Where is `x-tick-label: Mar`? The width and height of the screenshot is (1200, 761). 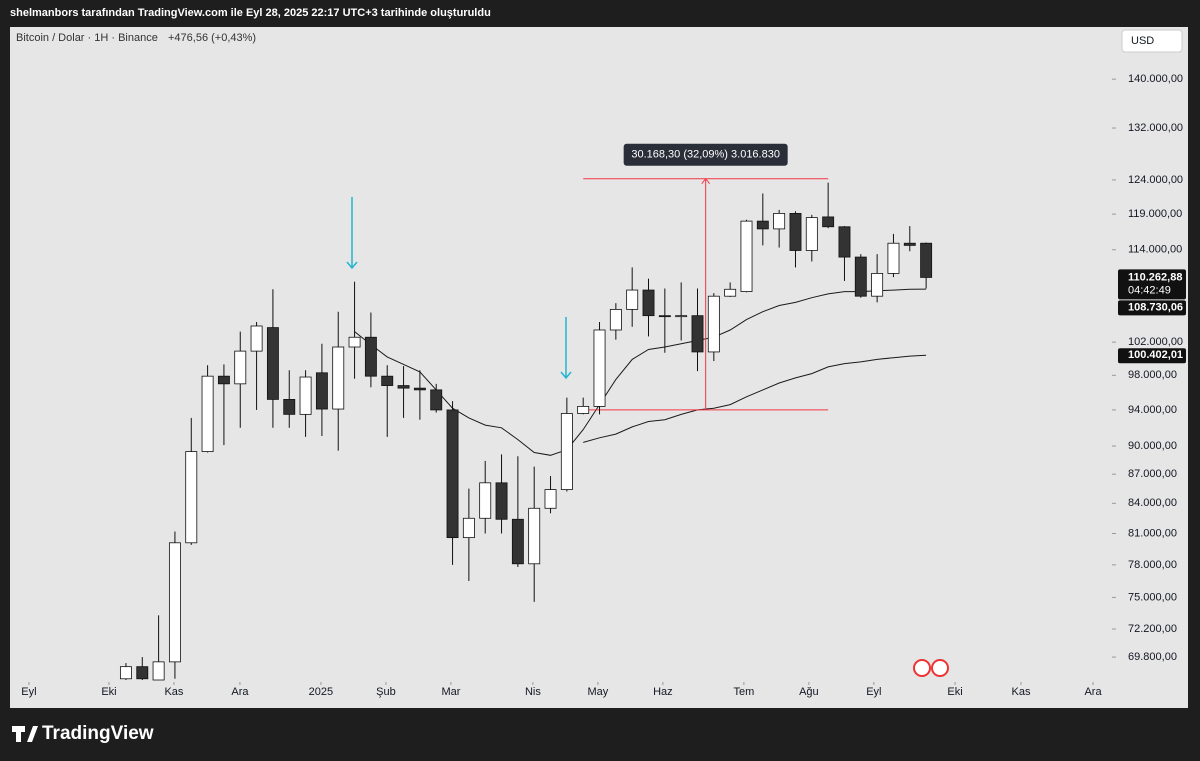 x-tick-label: Mar is located at coordinates (450, 692).